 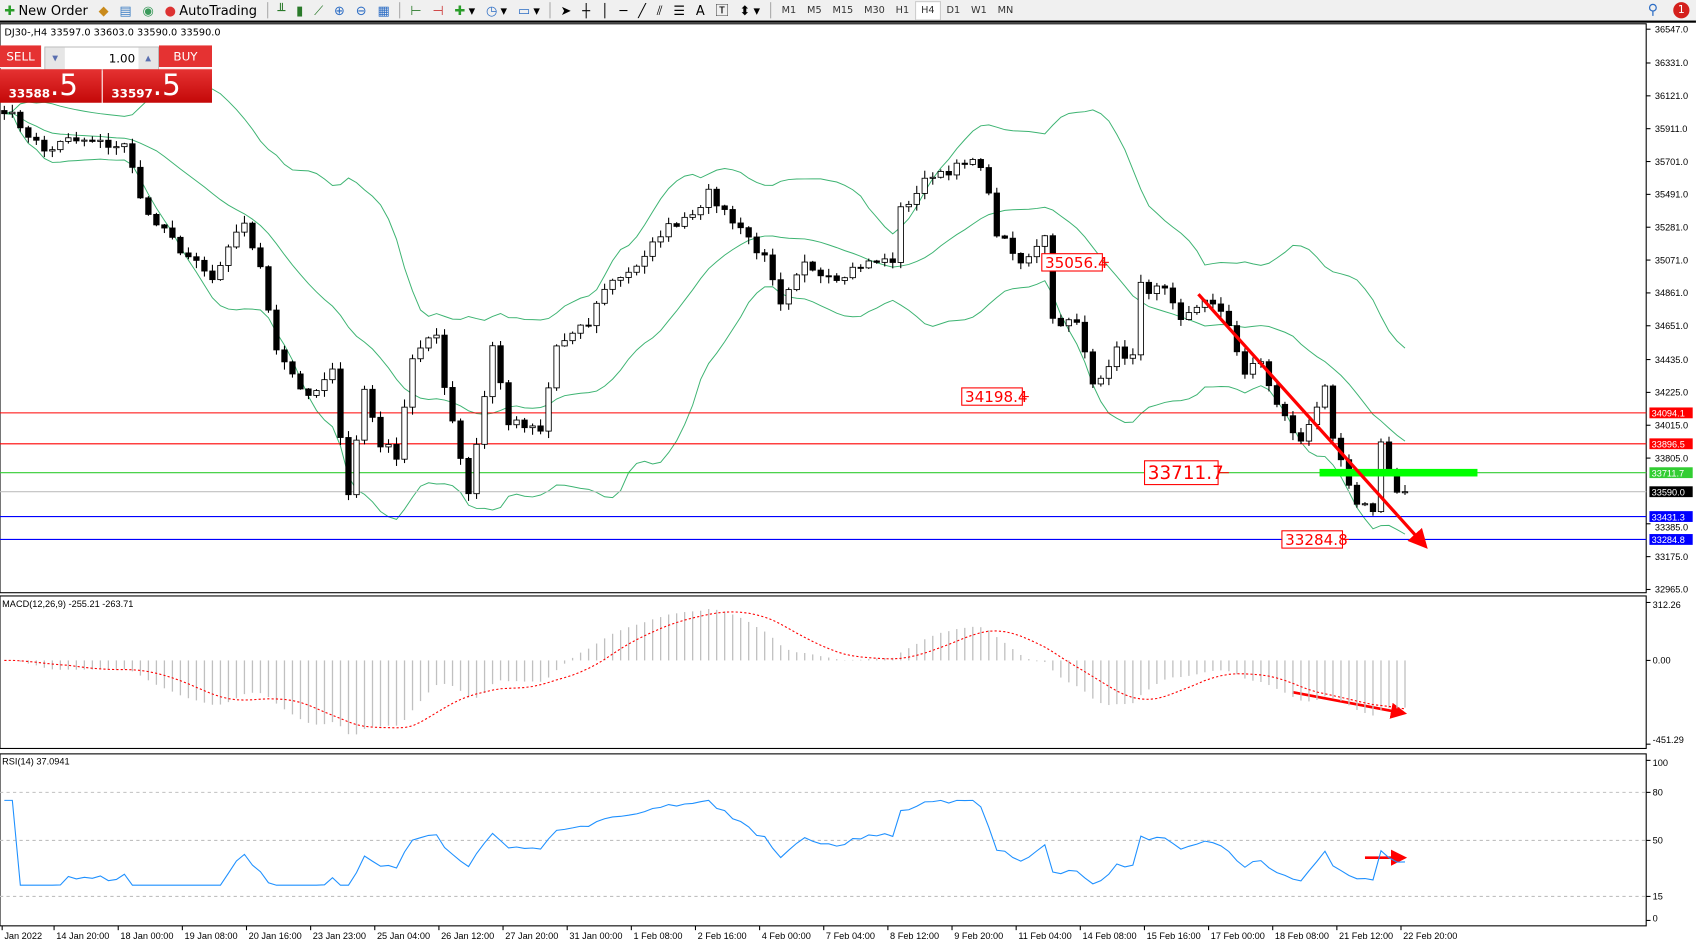 I want to click on text-button: A, so click(x=700, y=10).